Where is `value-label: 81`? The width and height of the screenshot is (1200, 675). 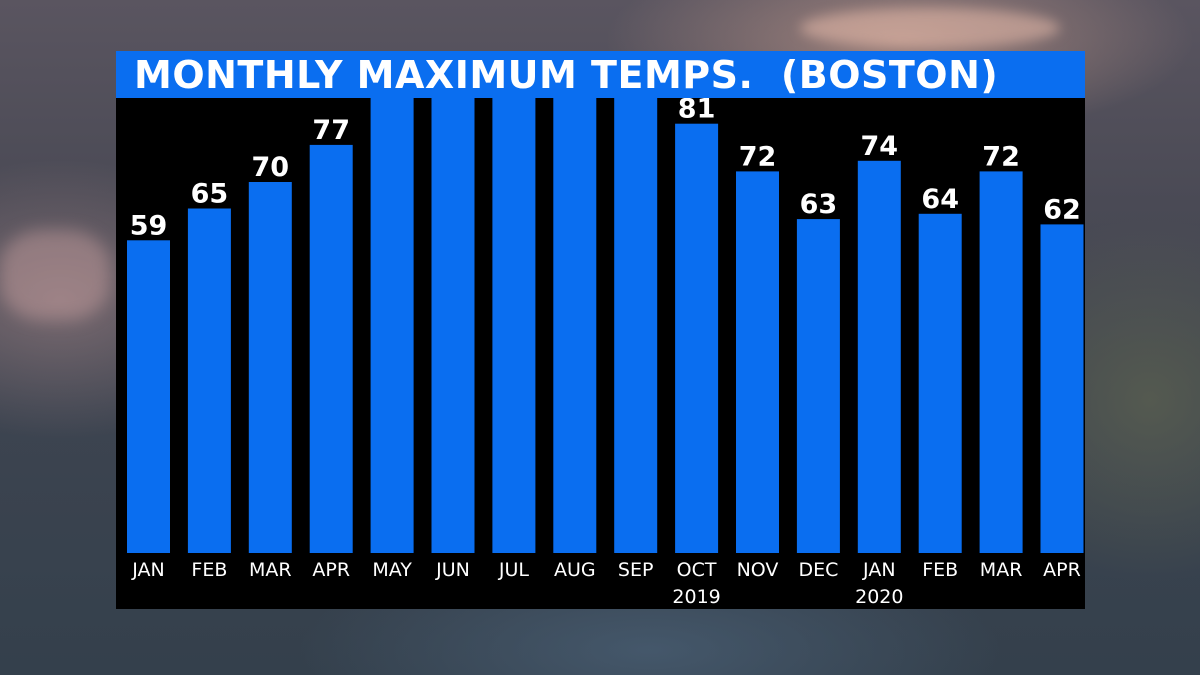 value-label: 81 is located at coordinates (697, 111).